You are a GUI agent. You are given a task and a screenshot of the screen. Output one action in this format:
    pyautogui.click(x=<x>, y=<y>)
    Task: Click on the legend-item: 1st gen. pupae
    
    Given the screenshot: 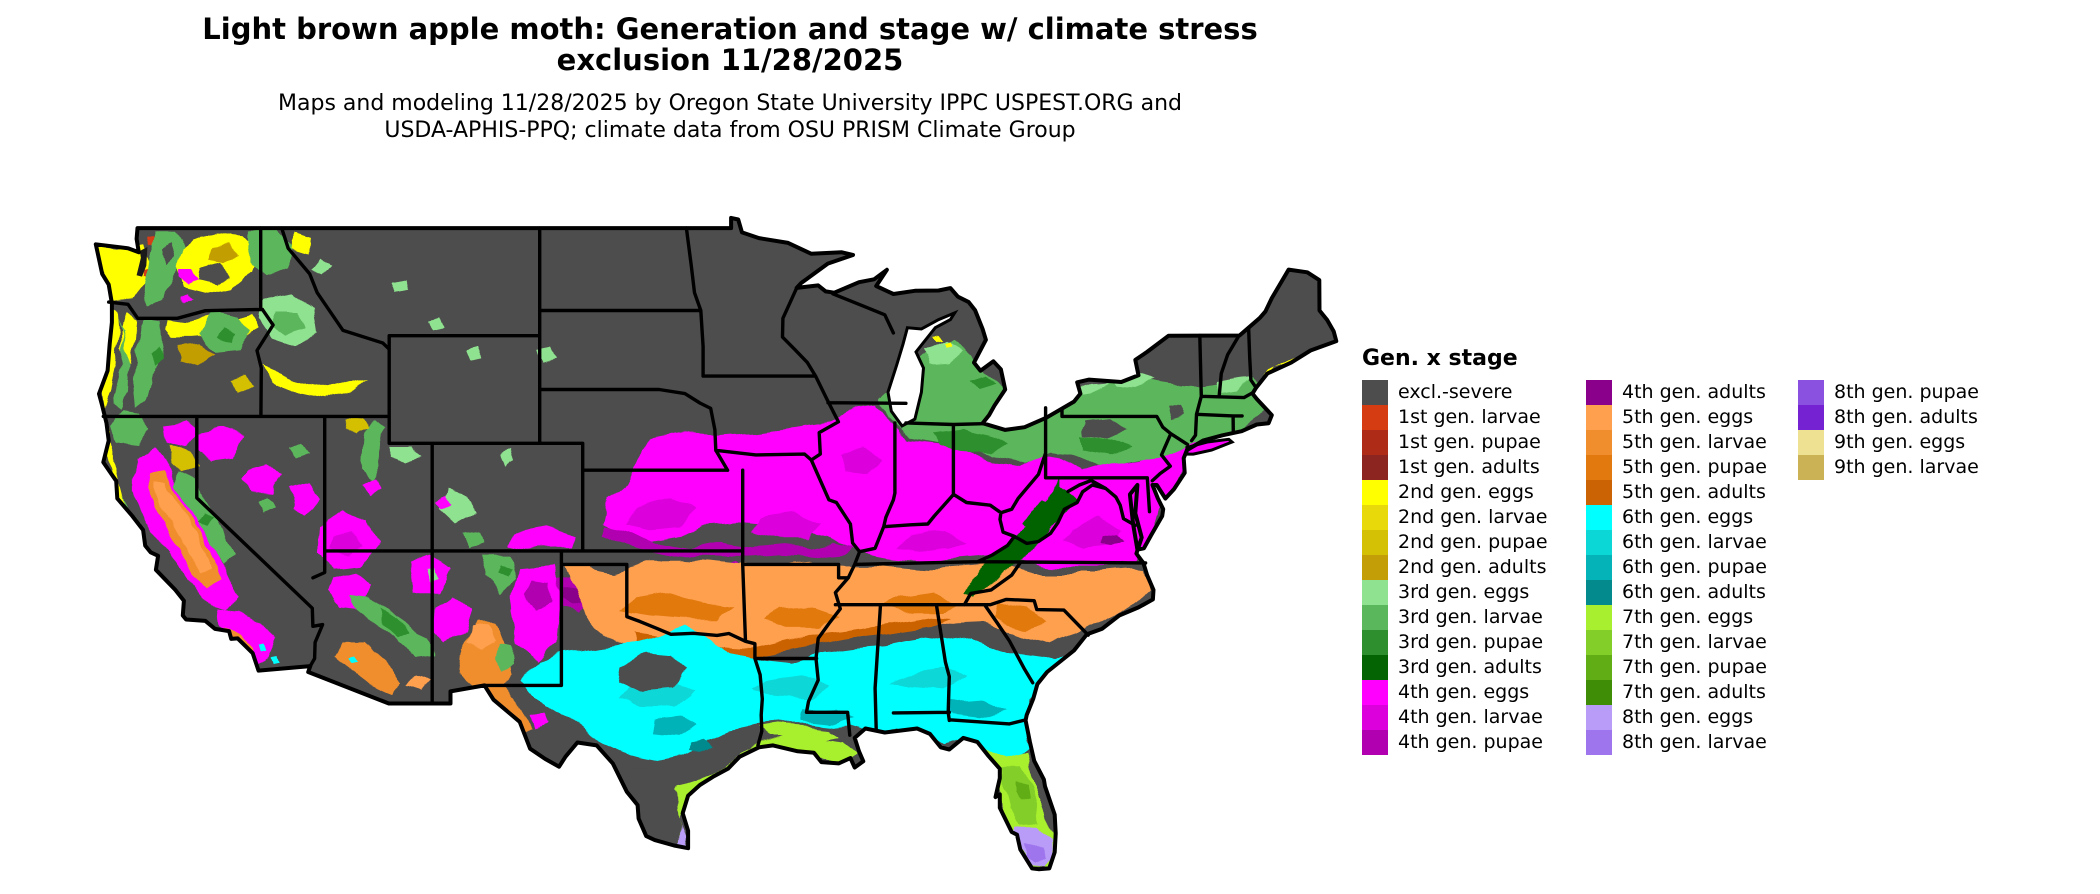 What is the action you would take?
    pyautogui.click(x=1474, y=442)
    